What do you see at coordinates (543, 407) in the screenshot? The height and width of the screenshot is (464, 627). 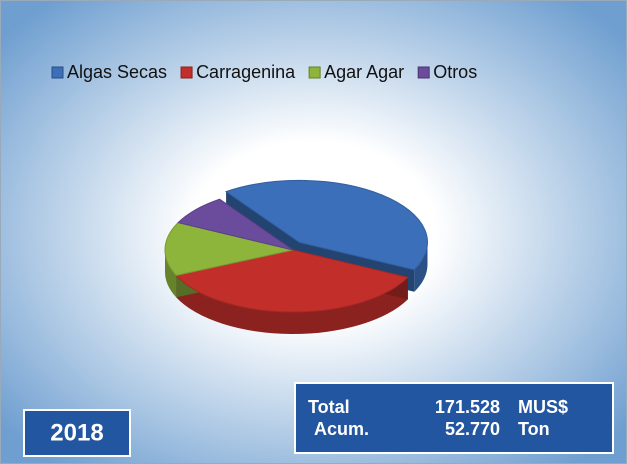 I see `summary-cell: MUS$` at bounding box center [543, 407].